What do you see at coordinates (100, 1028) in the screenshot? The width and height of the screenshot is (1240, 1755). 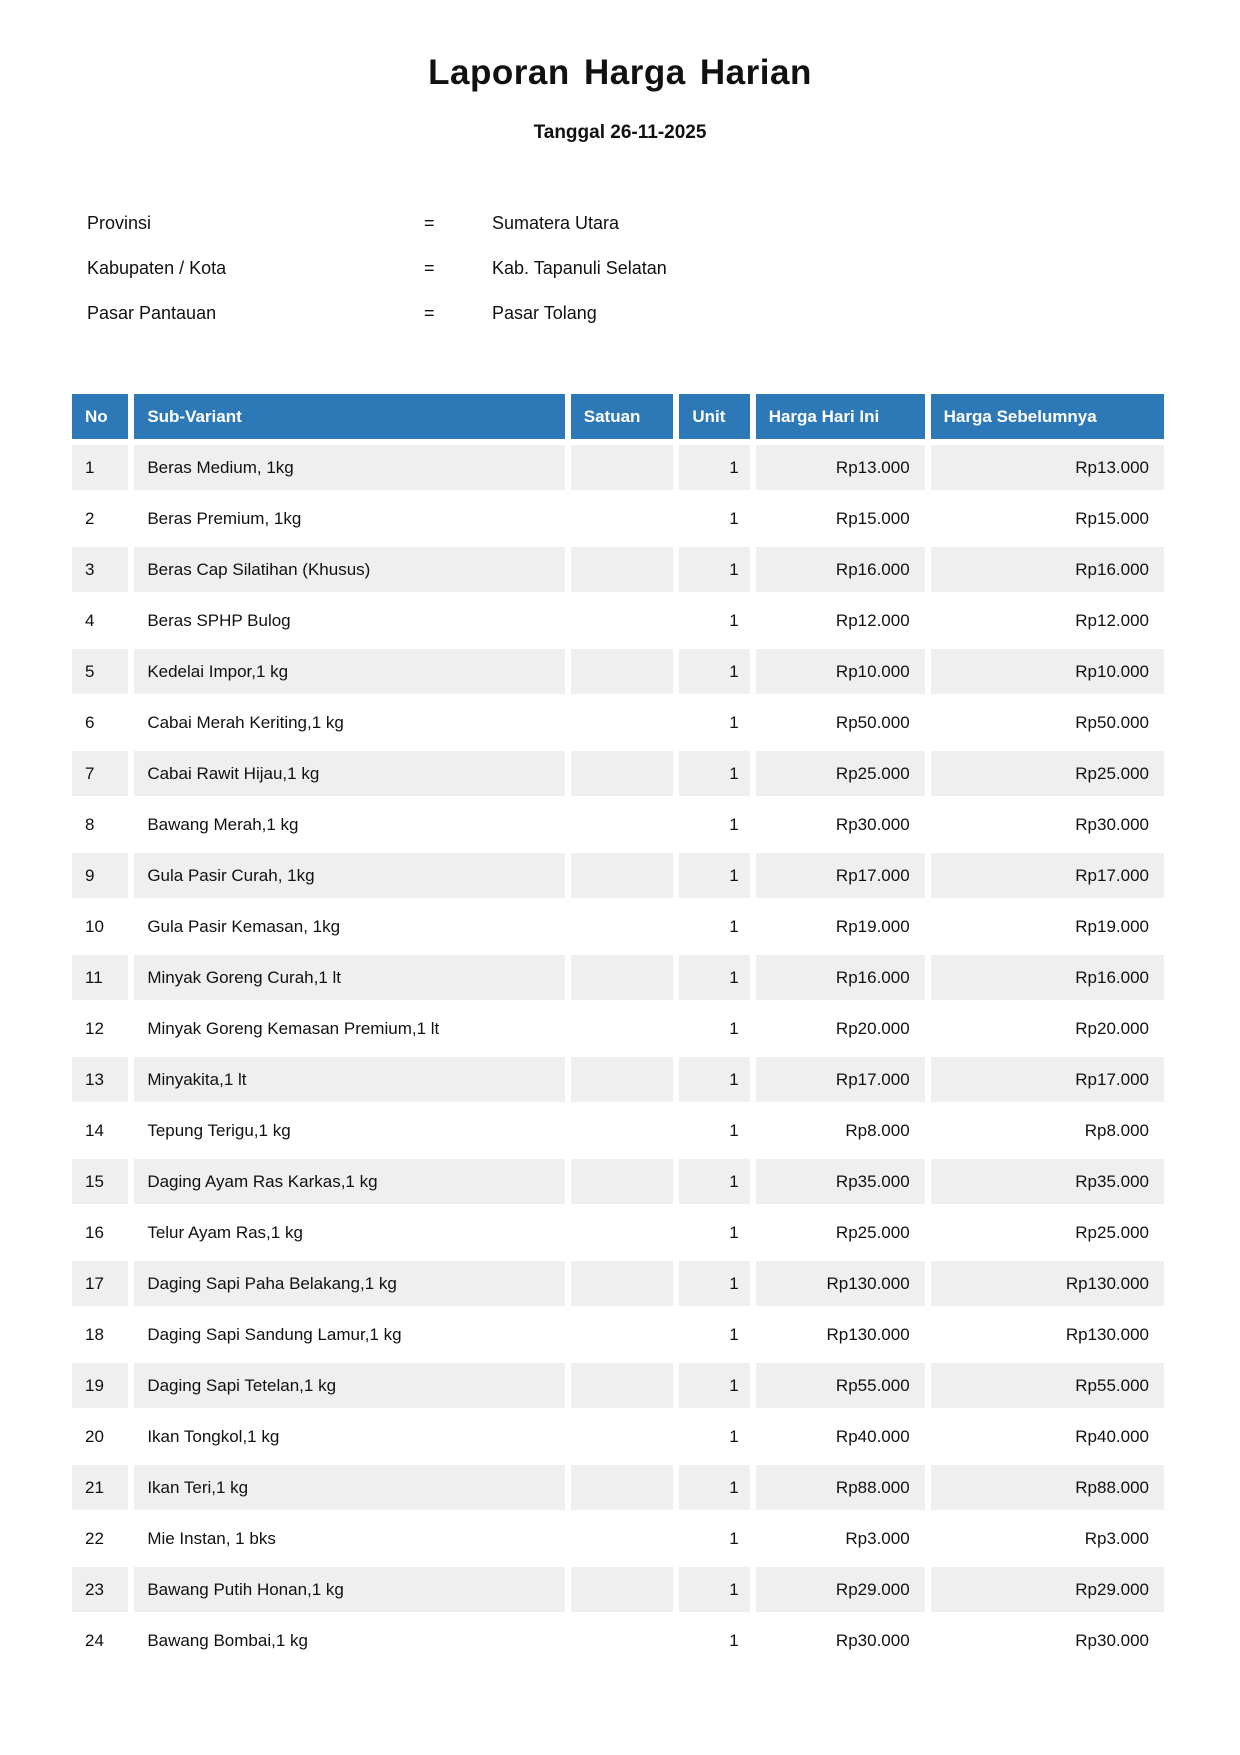 I see `cell-no: 12` at bounding box center [100, 1028].